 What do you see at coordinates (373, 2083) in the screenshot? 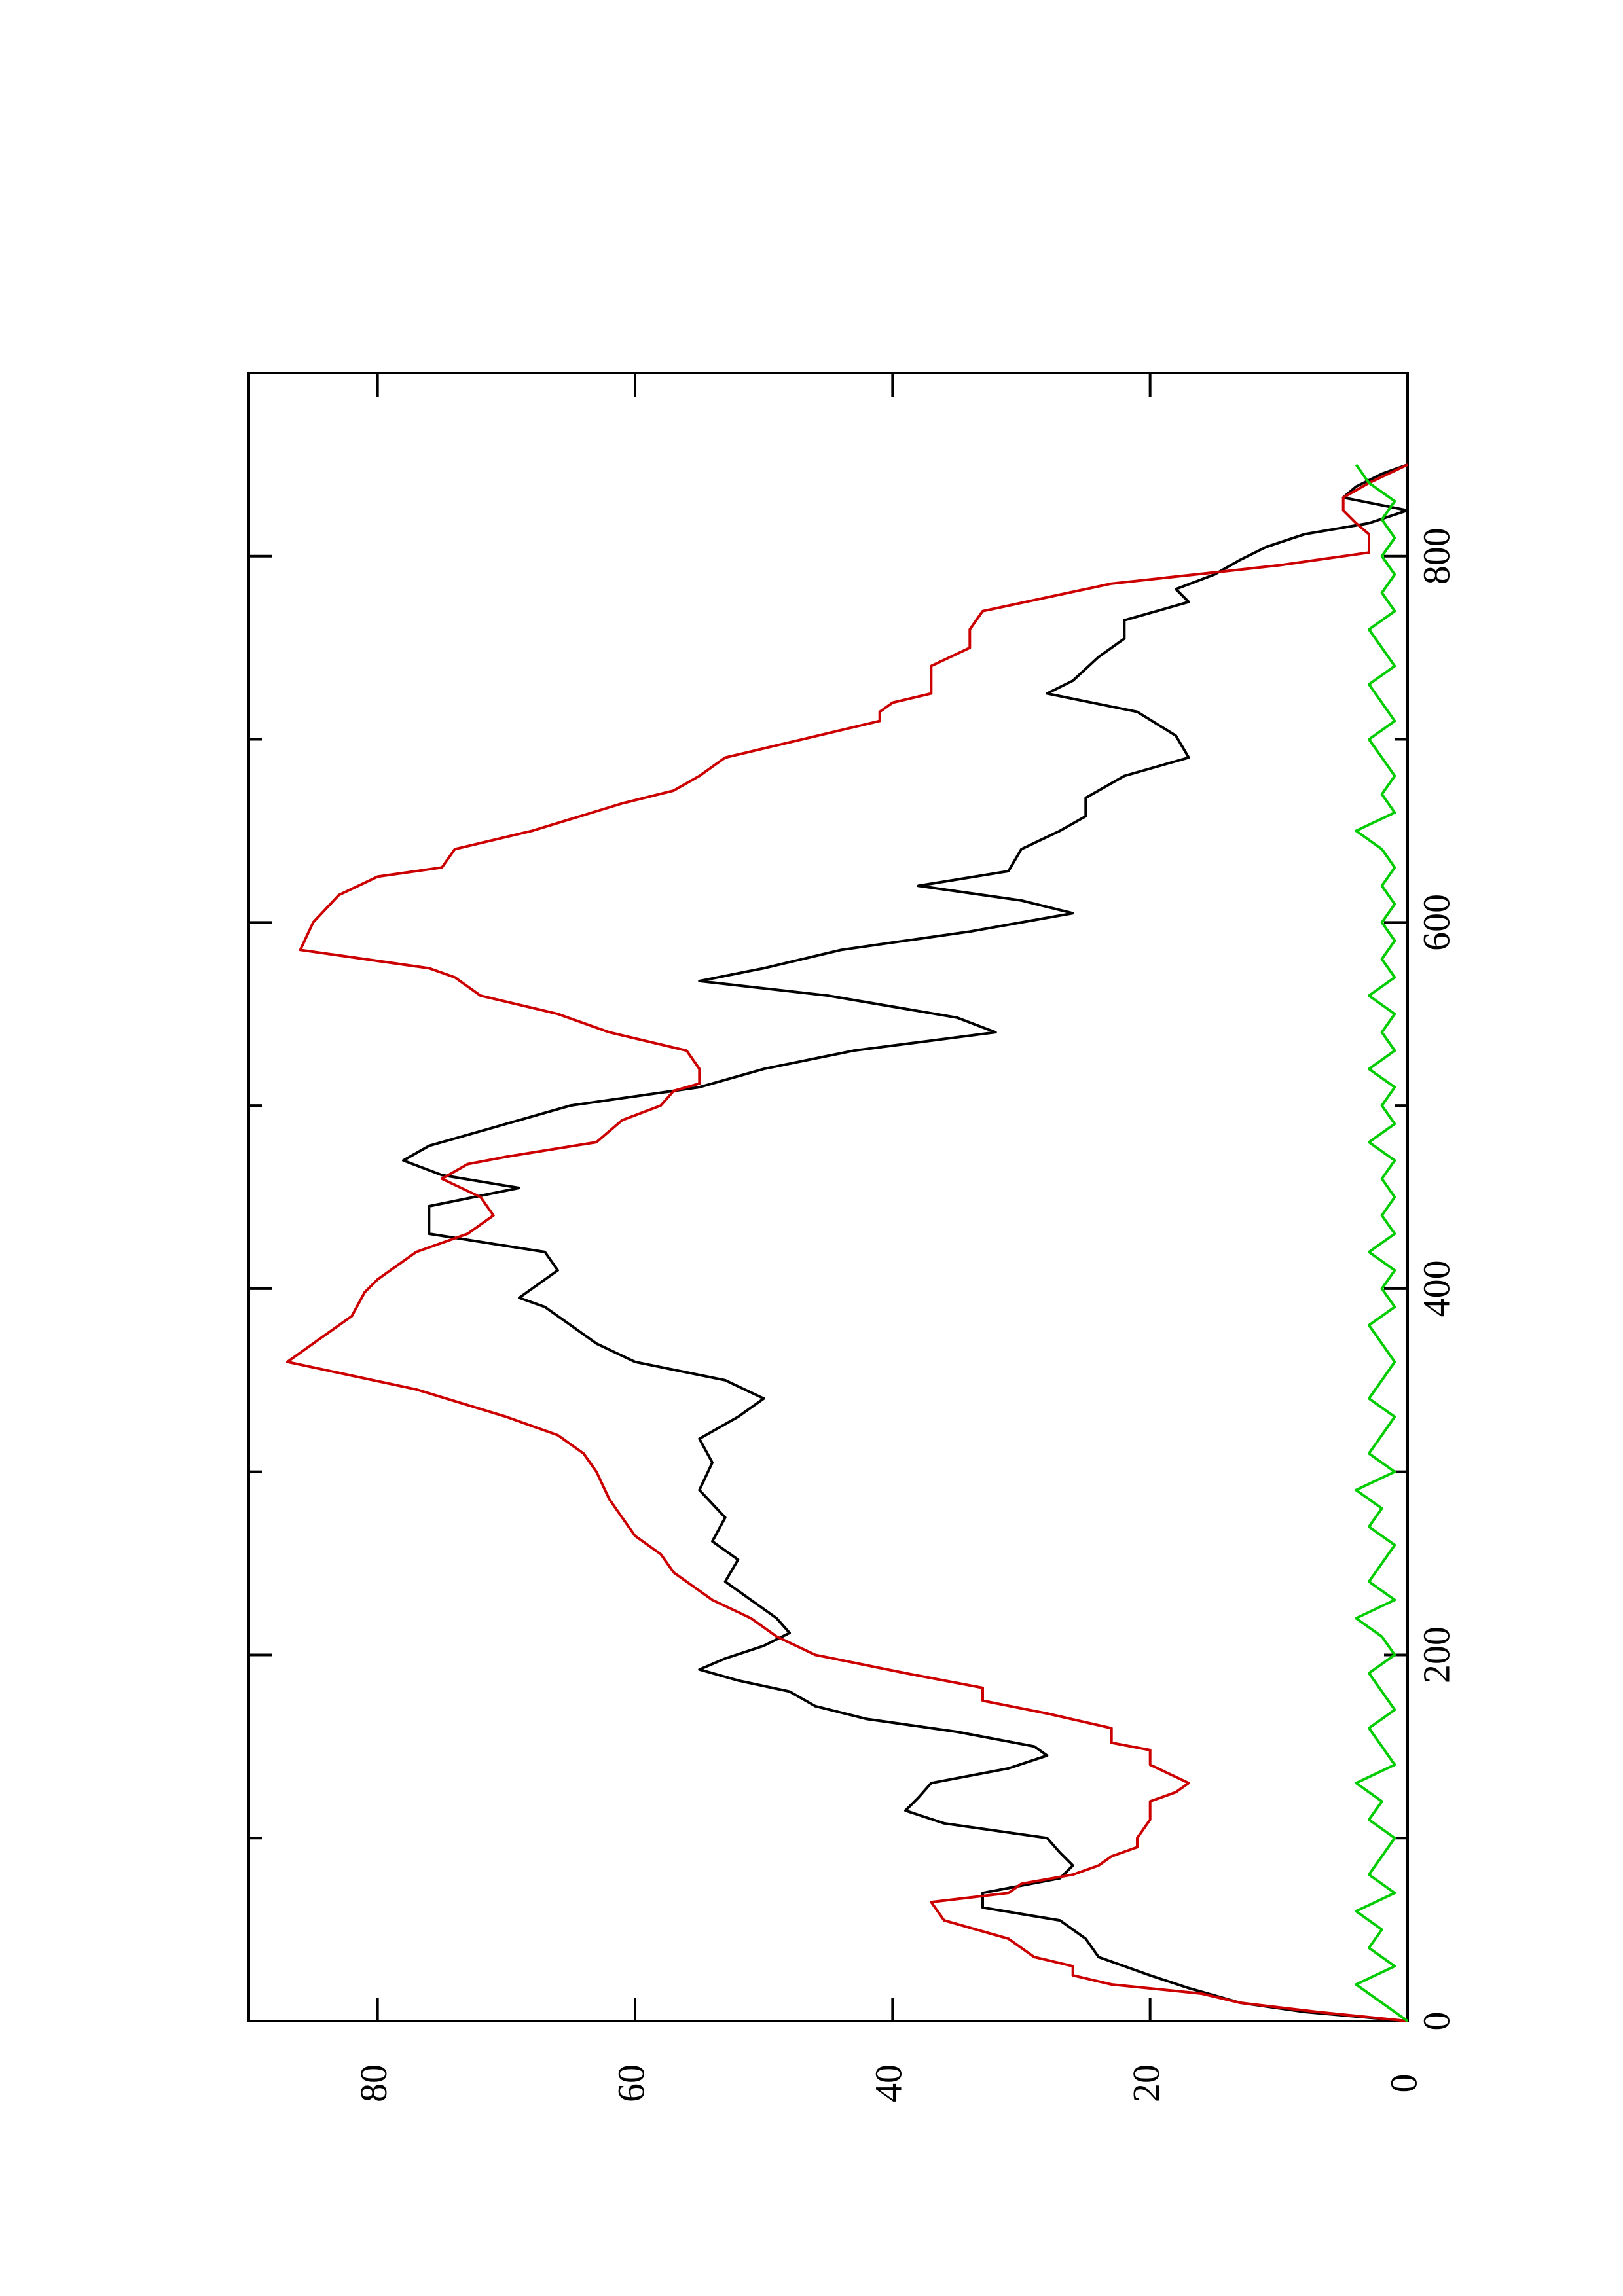
I see `y-tick-label: 80` at bounding box center [373, 2083].